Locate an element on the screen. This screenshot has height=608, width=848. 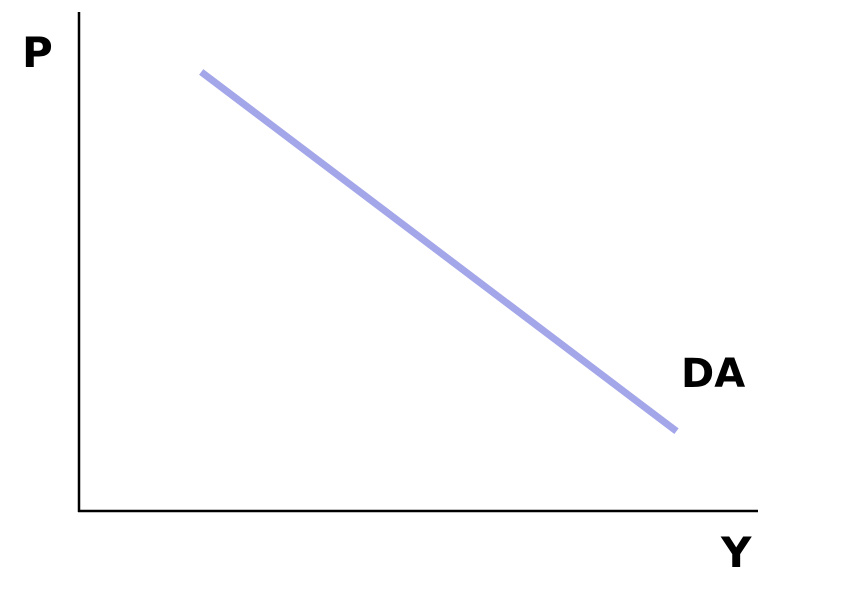
series-label-da: DA is located at coordinates (713, 374).